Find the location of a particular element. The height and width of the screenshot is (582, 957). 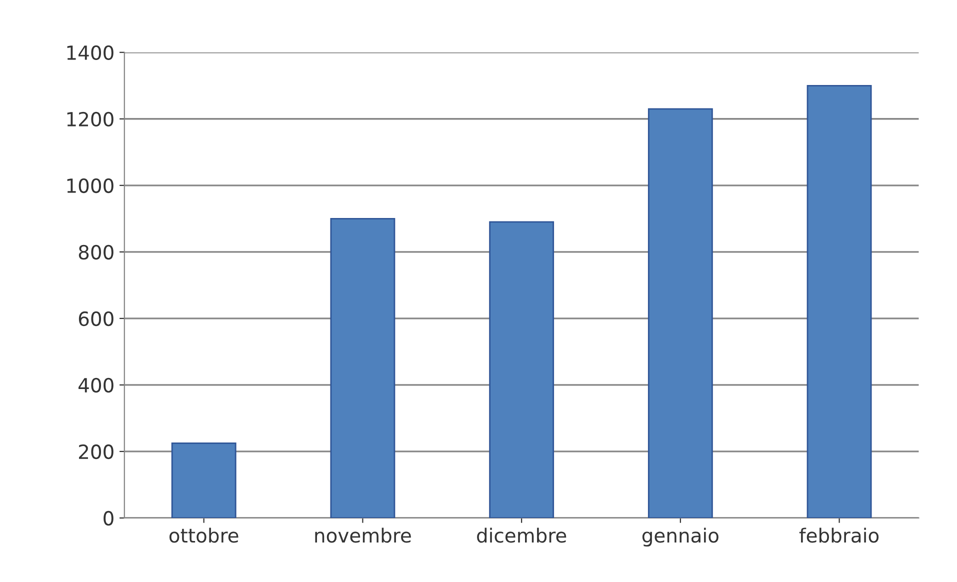

y-tick-label: 0 is located at coordinates (109, 518).